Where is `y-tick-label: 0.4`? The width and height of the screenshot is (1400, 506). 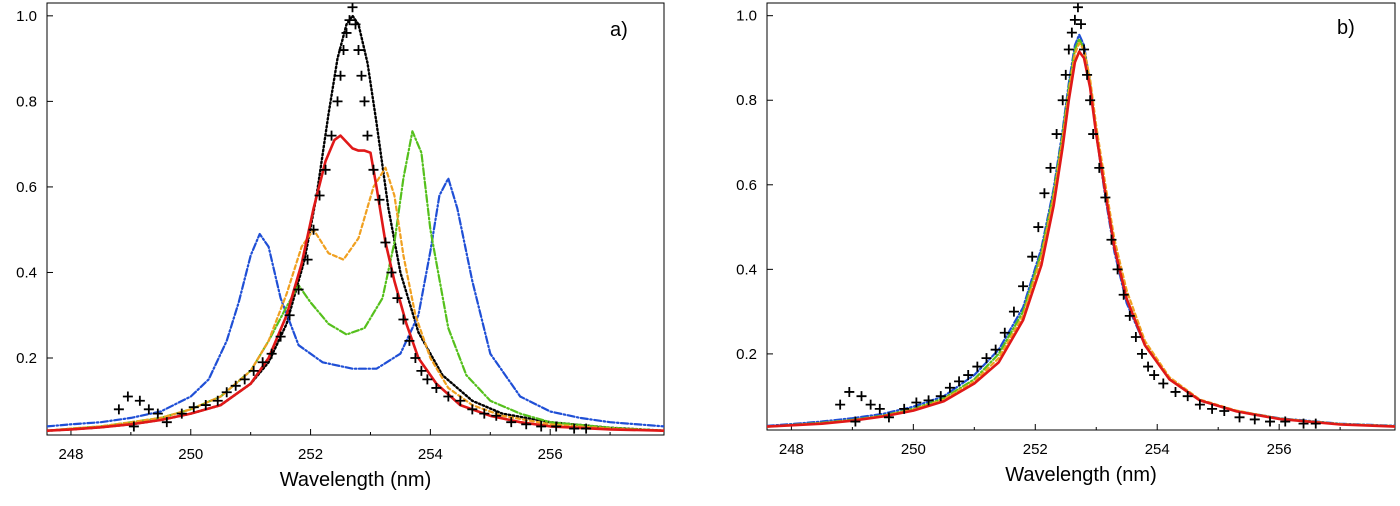 y-tick-label: 0.4 is located at coordinates (26, 272).